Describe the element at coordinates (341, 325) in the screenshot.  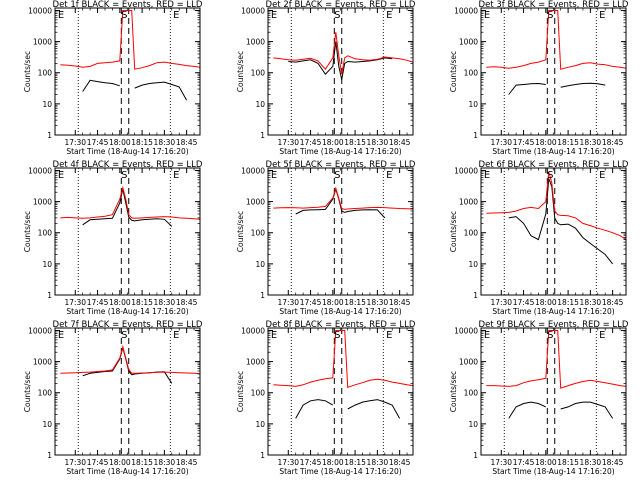
I see `panel-title: Det 8f BLACK = Events, RED = LLD` at that location.